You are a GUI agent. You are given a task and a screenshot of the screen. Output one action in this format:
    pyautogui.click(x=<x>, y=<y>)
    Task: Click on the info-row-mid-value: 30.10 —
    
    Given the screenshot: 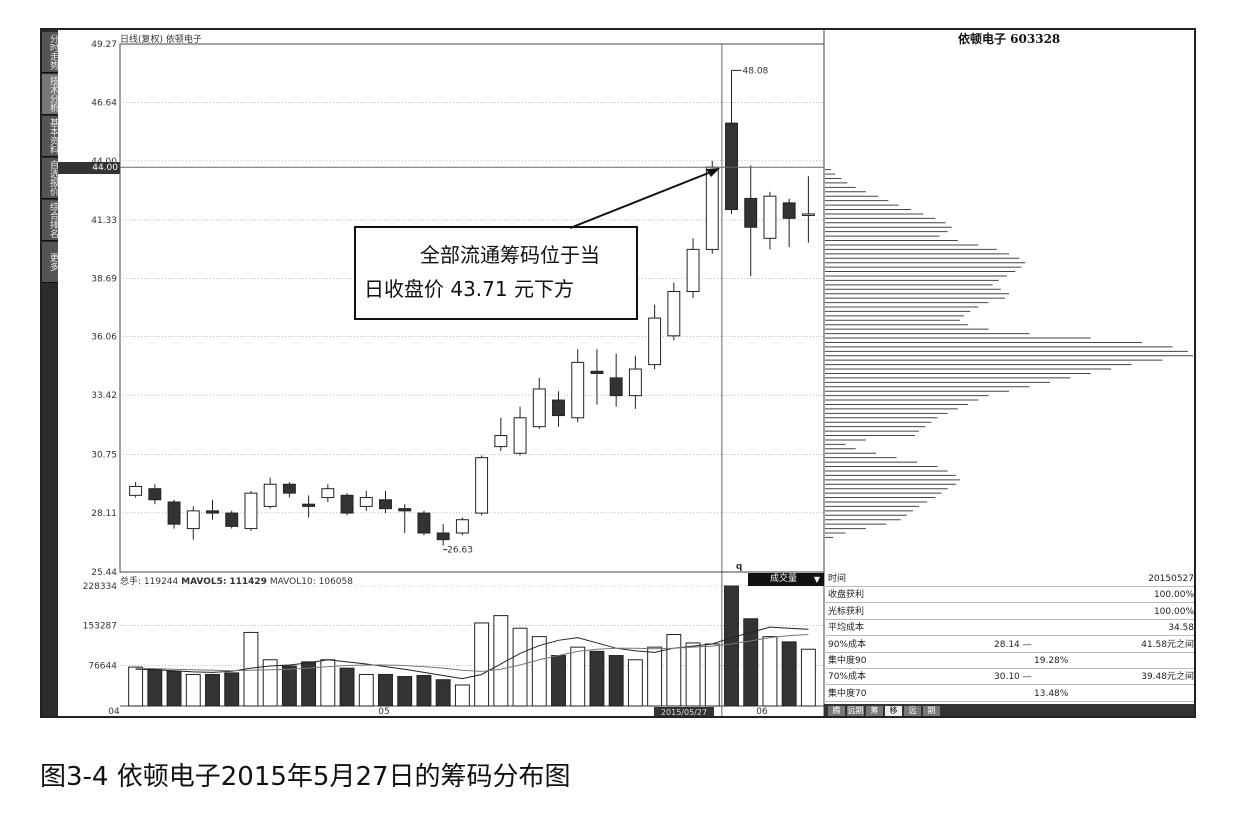 What is the action you would take?
    pyautogui.click(x=1013, y=677)
    